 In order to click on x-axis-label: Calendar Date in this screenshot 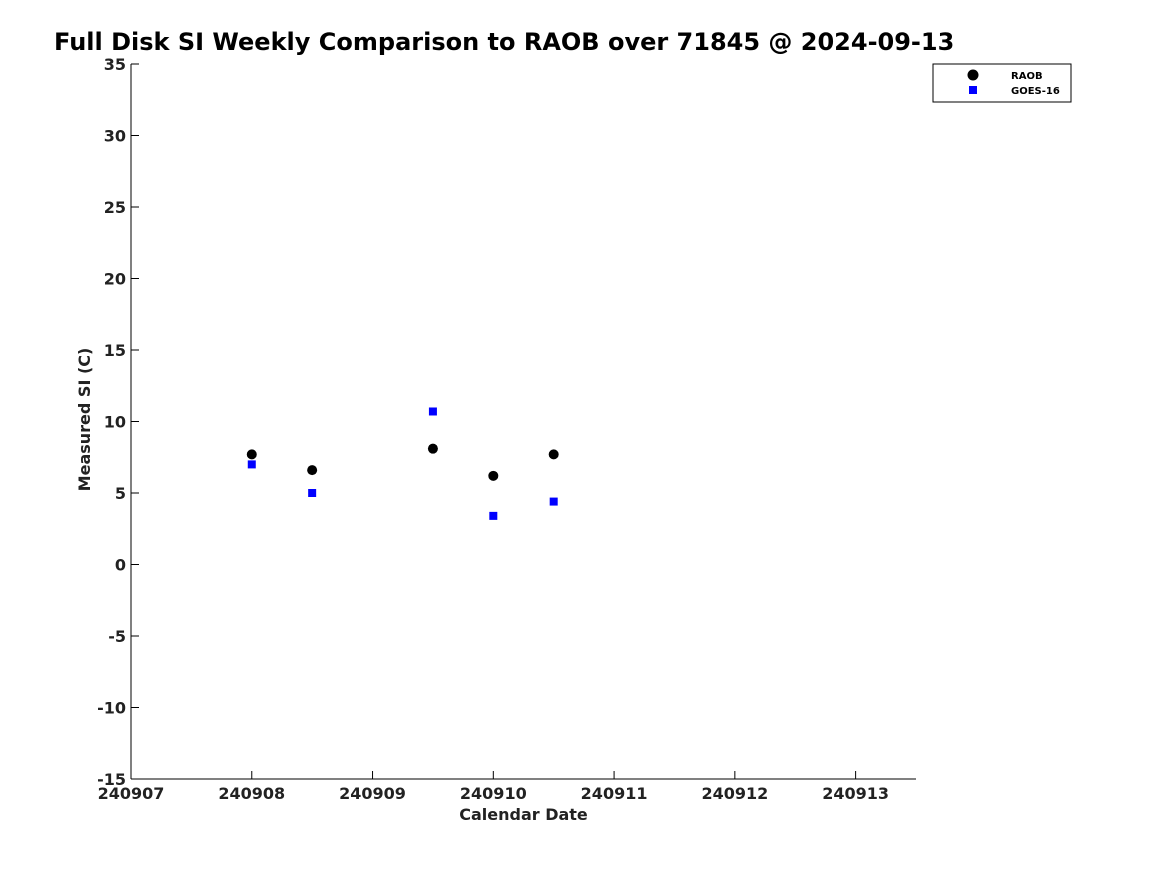, I will do `click(523, 814)`.